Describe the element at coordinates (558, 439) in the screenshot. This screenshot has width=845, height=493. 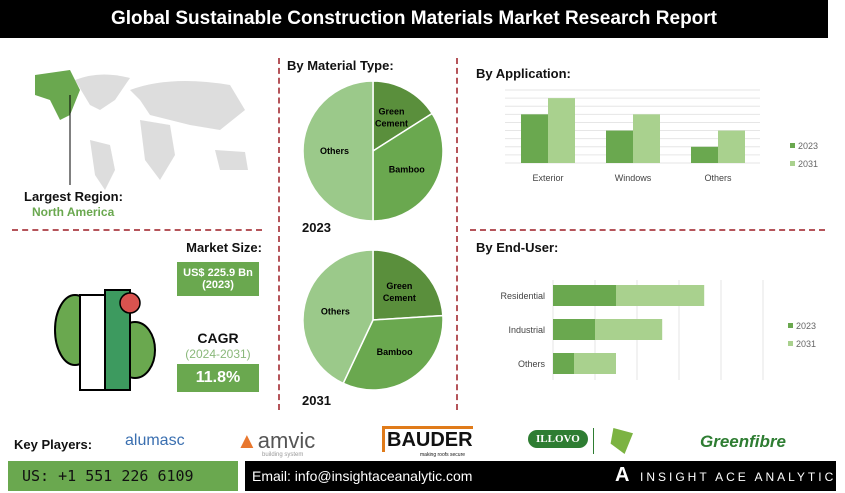
I see `illovo-logo: ILLOVO` at that location.